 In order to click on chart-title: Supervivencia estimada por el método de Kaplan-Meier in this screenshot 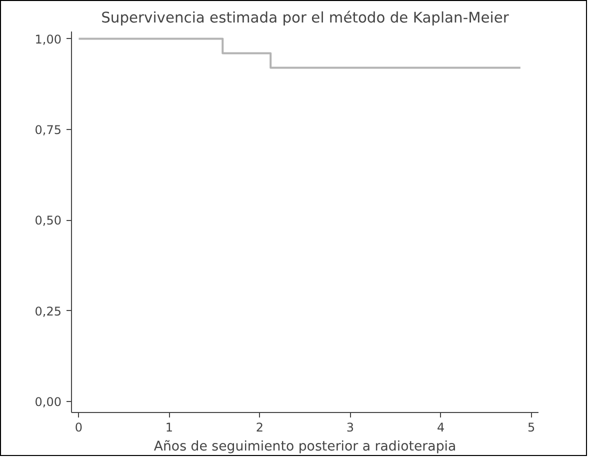, I will do `click(305, 18)`.